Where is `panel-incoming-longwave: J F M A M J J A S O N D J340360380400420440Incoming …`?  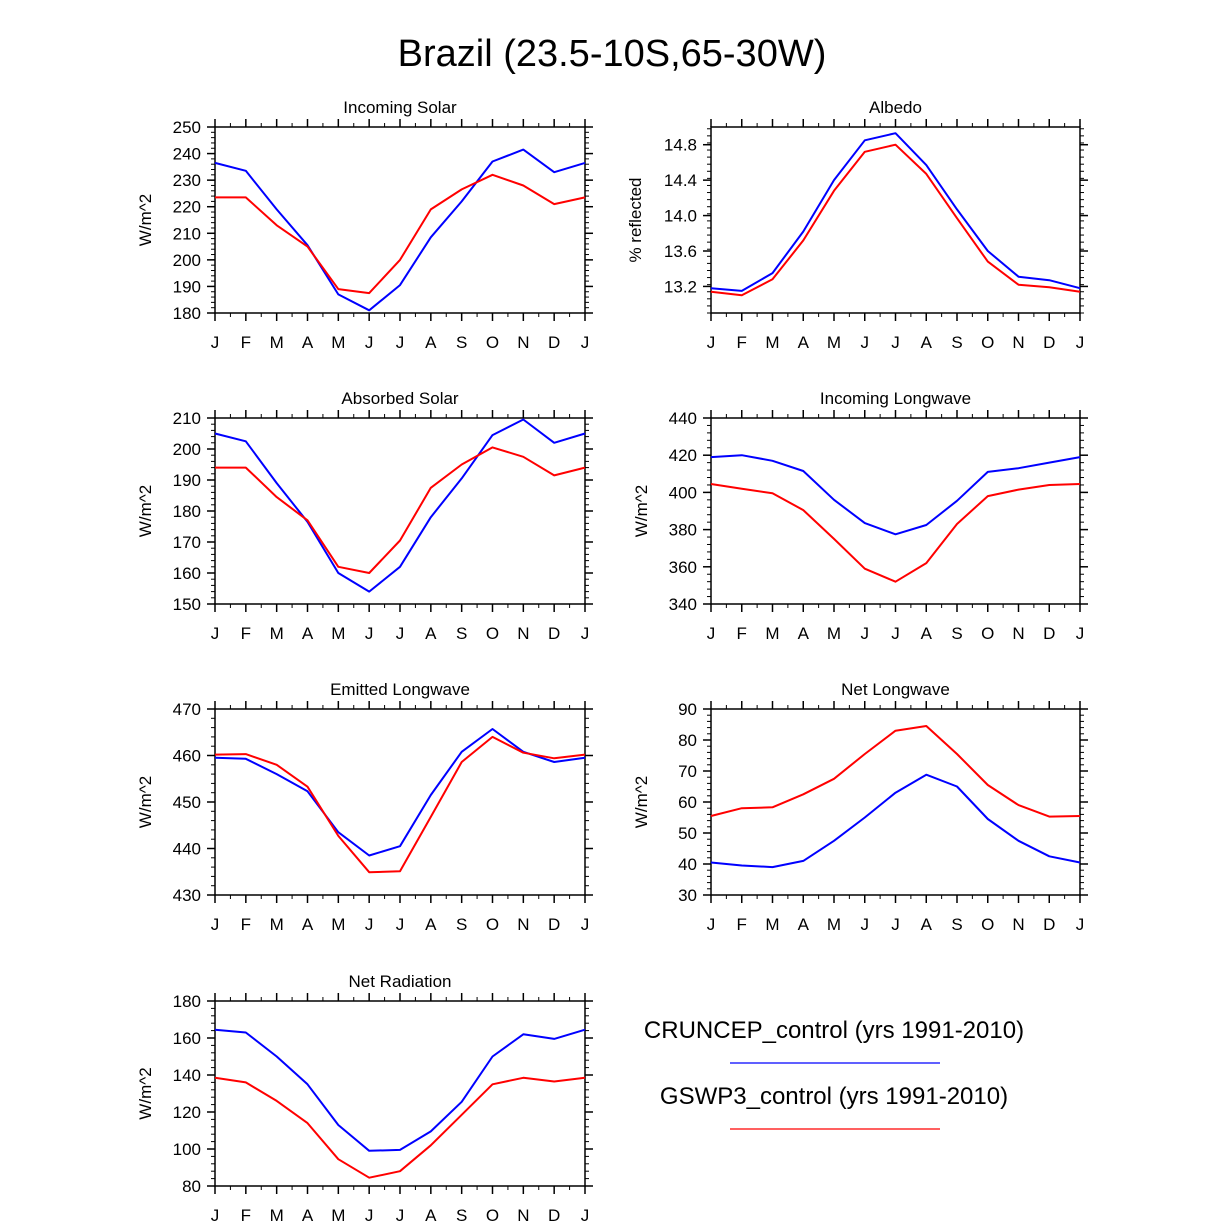
panel-incoming-longwave: J F M A M J J A S O N D J340360380400420440Incoming … is located at coordinates (860, 516).